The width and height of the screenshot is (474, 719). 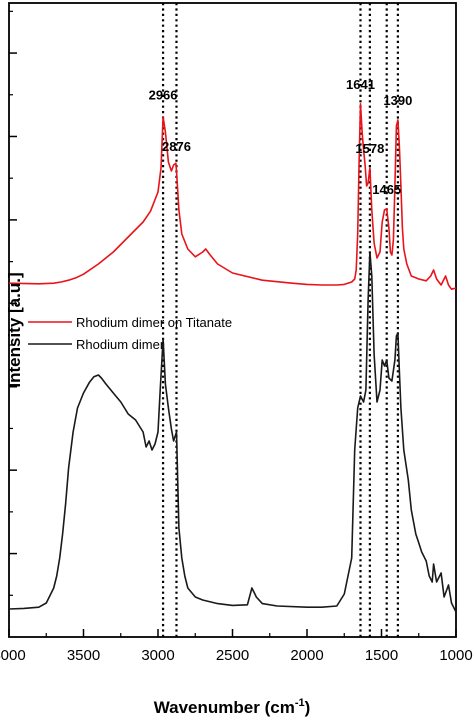 What do you see at coordinates (232, 655) in the screenshot?
I see `x-tick-label-2500: 2500` at bounding box center [232, 655].